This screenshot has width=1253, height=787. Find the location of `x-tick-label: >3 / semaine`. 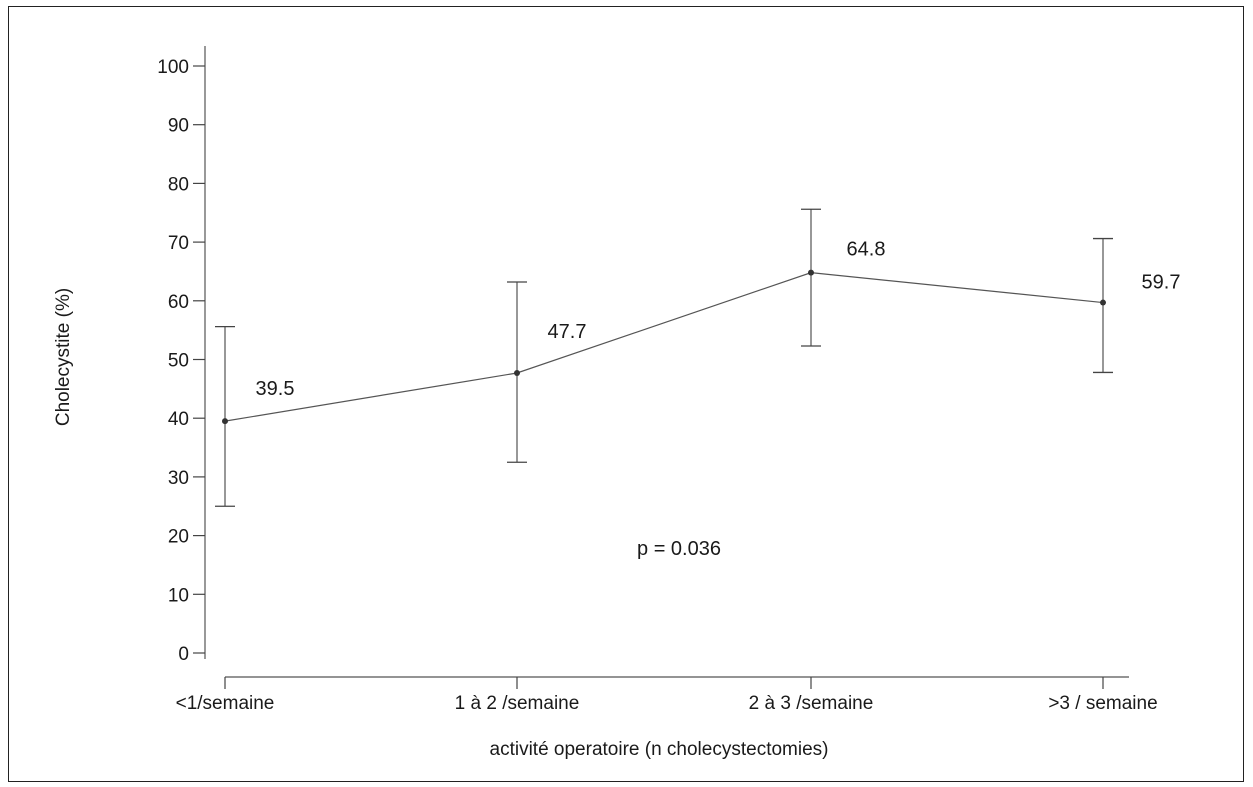

x-tick-label: >3 / semaine is located at coordinates (1102, 703).